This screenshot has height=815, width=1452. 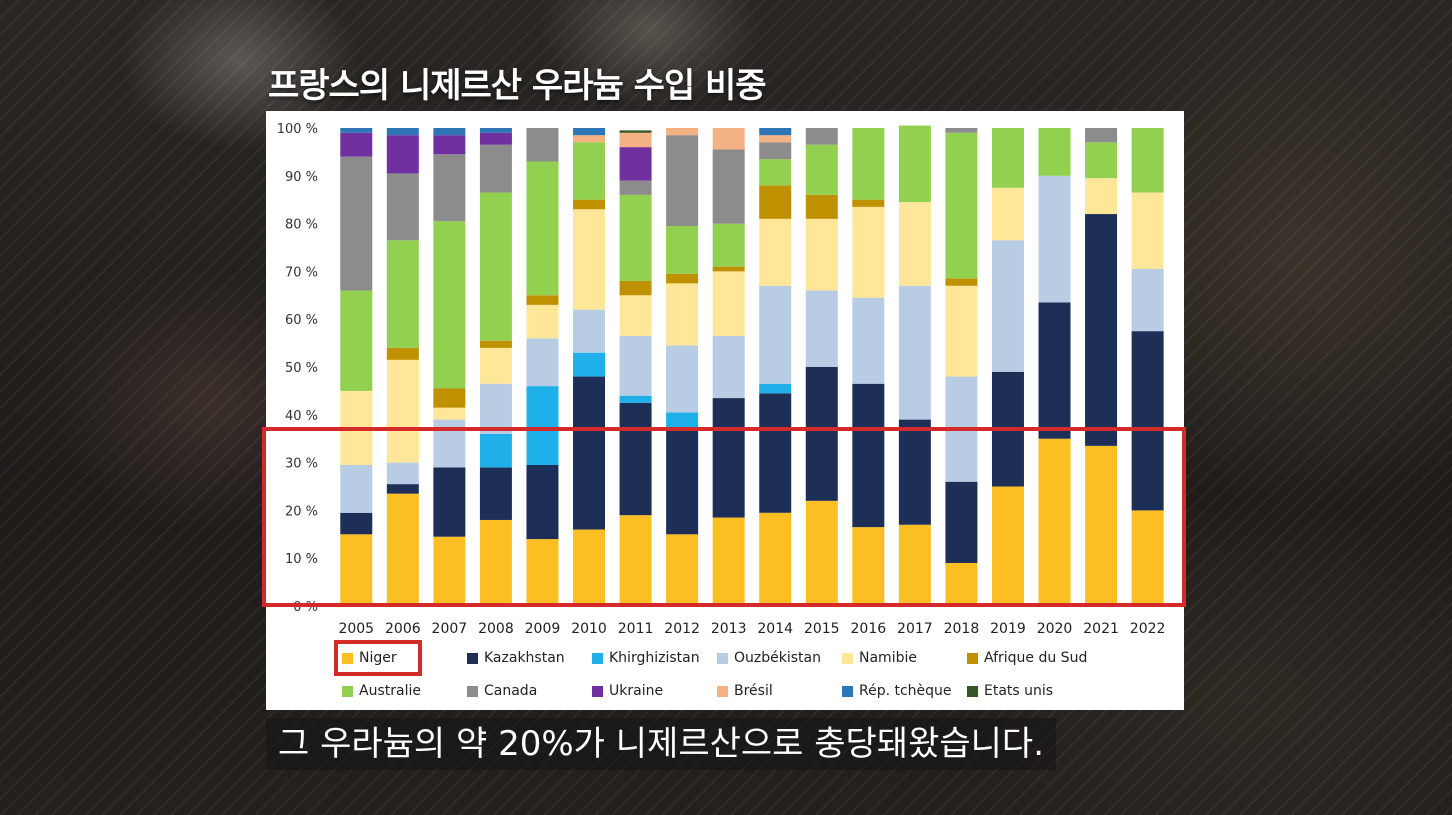 What do you see at coordinates (1007, 158) in the screenshot?
I see `bar-segment-australie-2019` at bounding box center [1007, 158].